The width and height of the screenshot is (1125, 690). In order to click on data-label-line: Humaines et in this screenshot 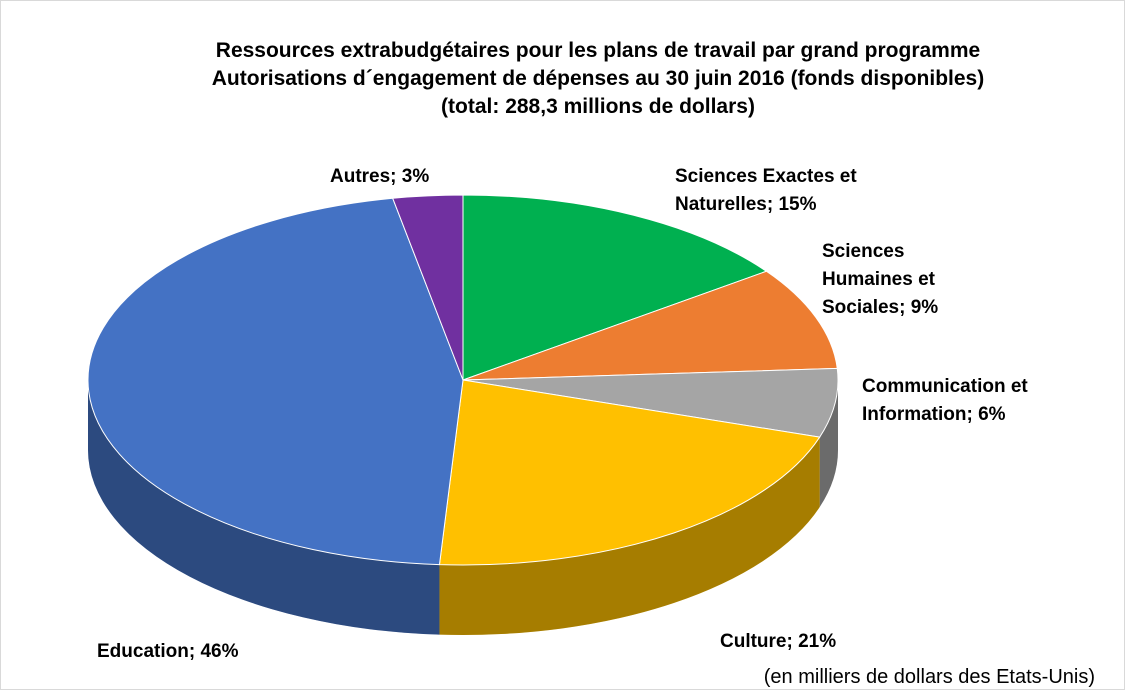, I will do `click(879, 279)`.